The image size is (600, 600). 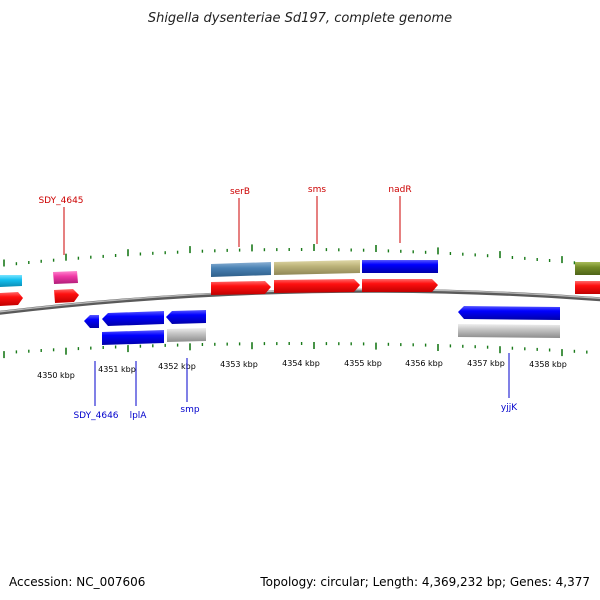 What do you see at coordinates (117, 369) in the screenshot?
I see `tick-label: 4351 kbp` at bounding box center [117, 369].